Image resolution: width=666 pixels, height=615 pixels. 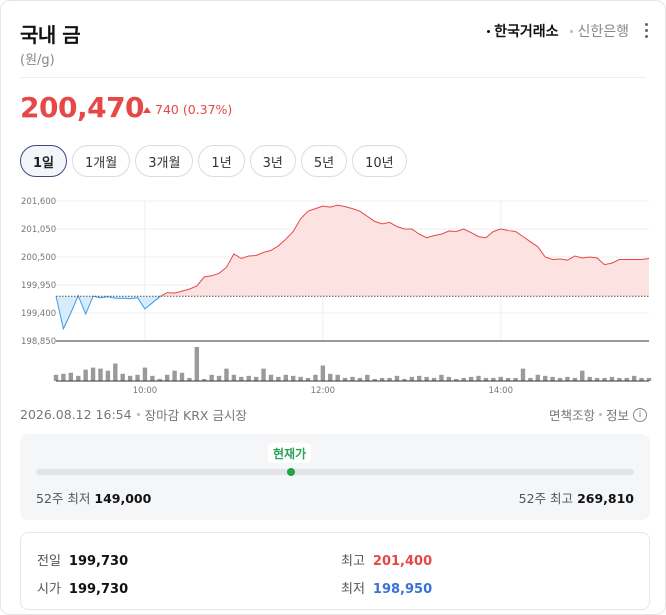 What do you see at coordinates (291, 472) in the screenshot?
I see `current-marker-icon` at bounding box center [291, 472].